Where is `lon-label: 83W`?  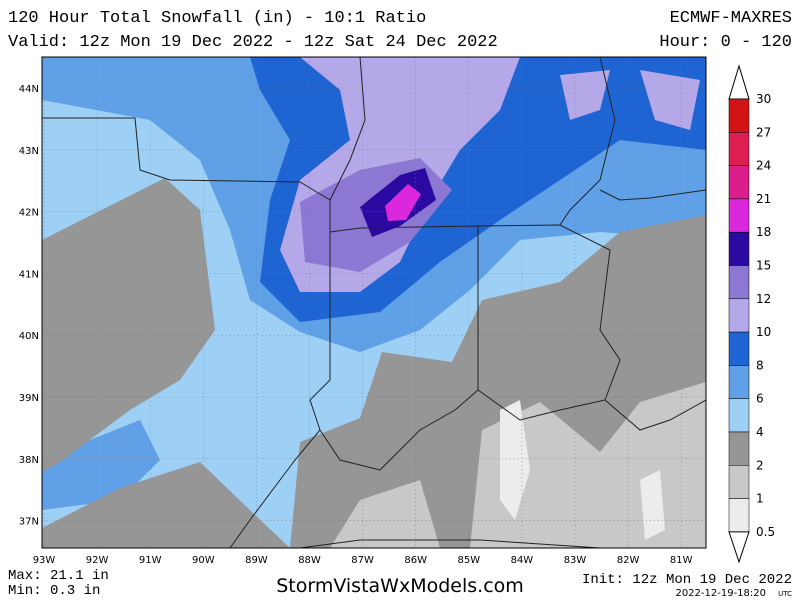 lon-label: 83W is located at coordinates (575, 560).